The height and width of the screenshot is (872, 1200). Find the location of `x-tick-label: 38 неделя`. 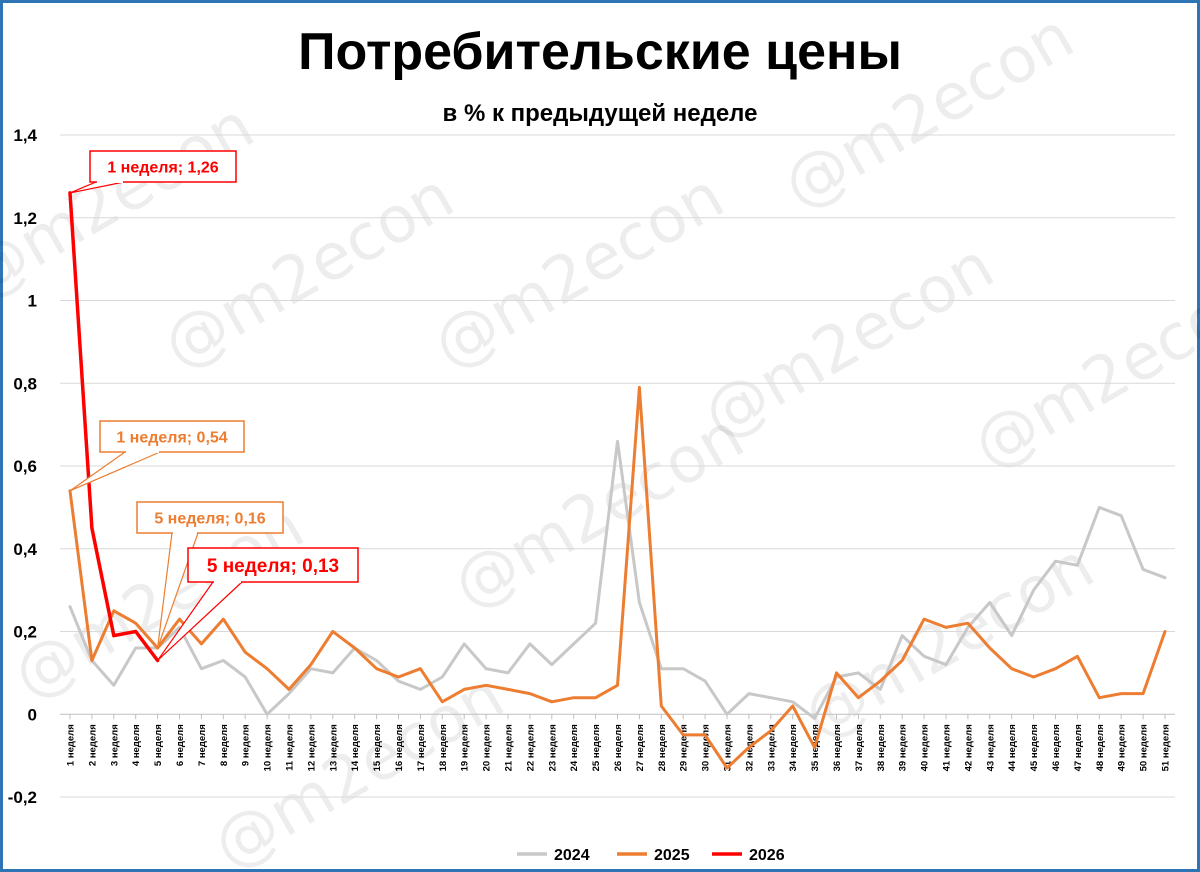

x-tick-label: 38 неделя is located at coordinates (881, 747).